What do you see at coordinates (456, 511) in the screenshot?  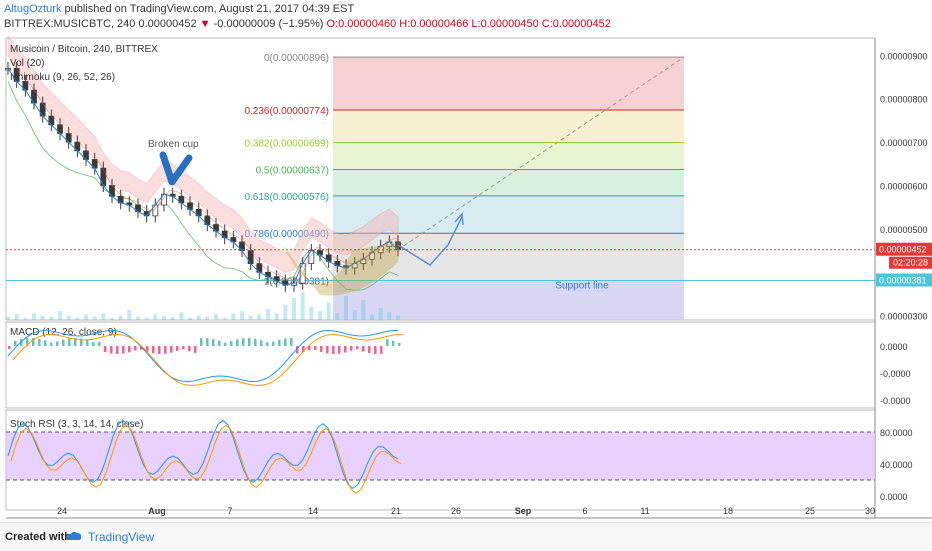 I see `time-tick-label: 26` at bounding box center [456, 511].